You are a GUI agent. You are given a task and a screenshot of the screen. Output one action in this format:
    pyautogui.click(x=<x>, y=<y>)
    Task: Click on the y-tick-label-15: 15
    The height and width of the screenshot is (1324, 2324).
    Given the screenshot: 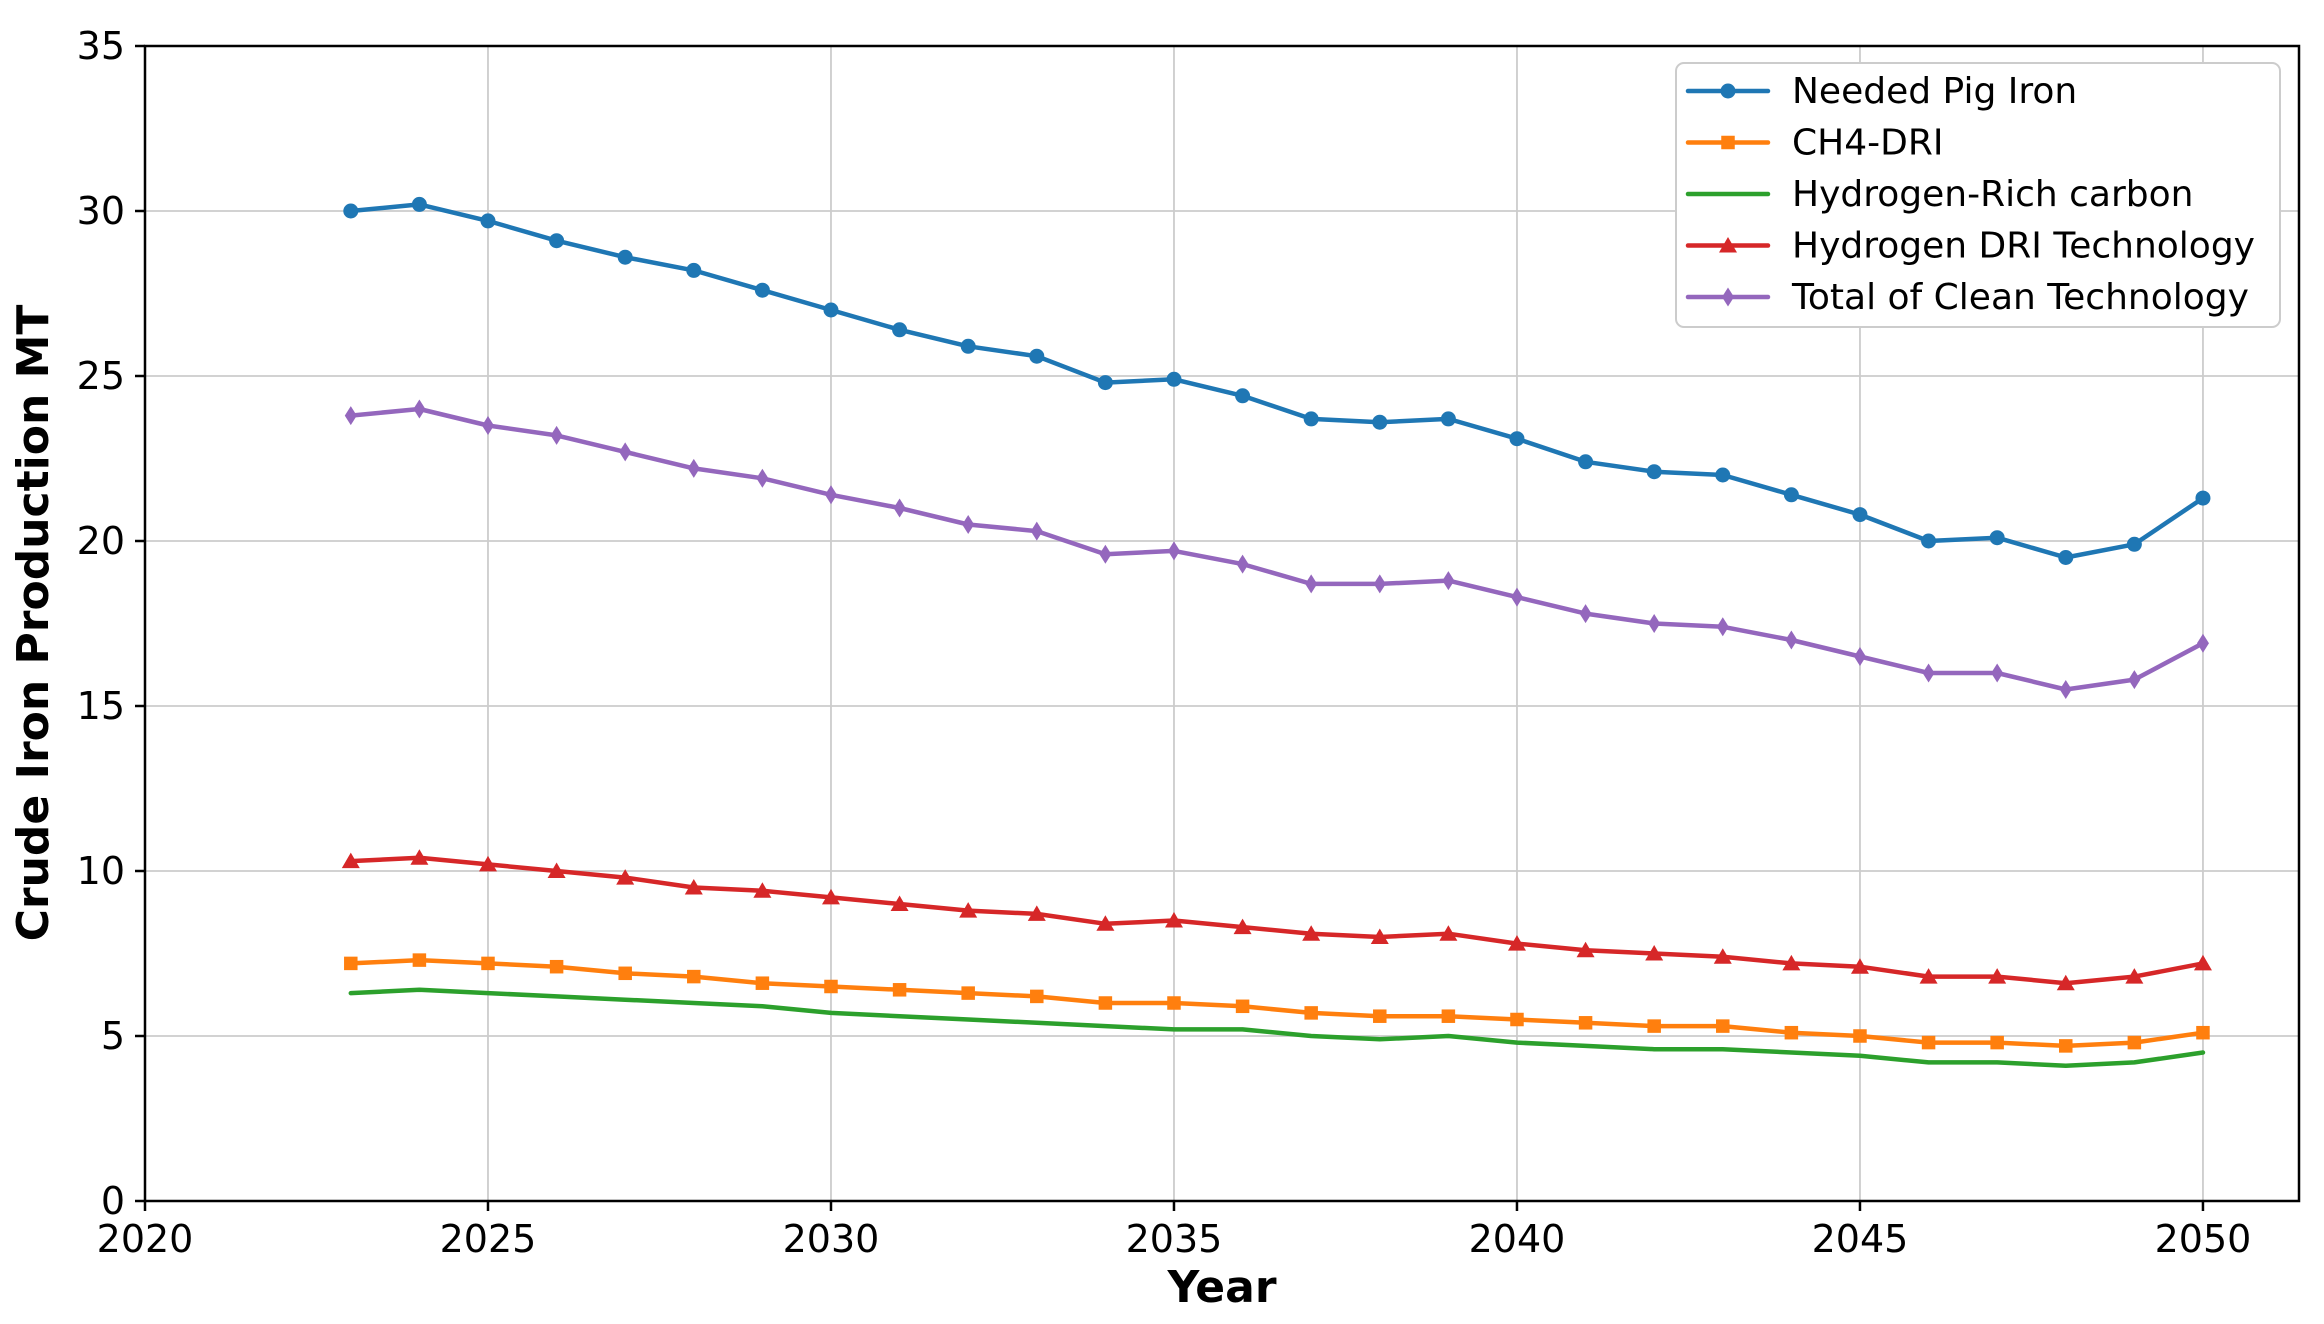 What is the action you would take?
    pyautogui.click(x=101, y=706)
    